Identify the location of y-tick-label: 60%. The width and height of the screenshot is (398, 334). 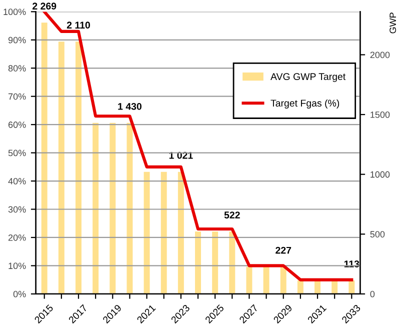
(17, 125).